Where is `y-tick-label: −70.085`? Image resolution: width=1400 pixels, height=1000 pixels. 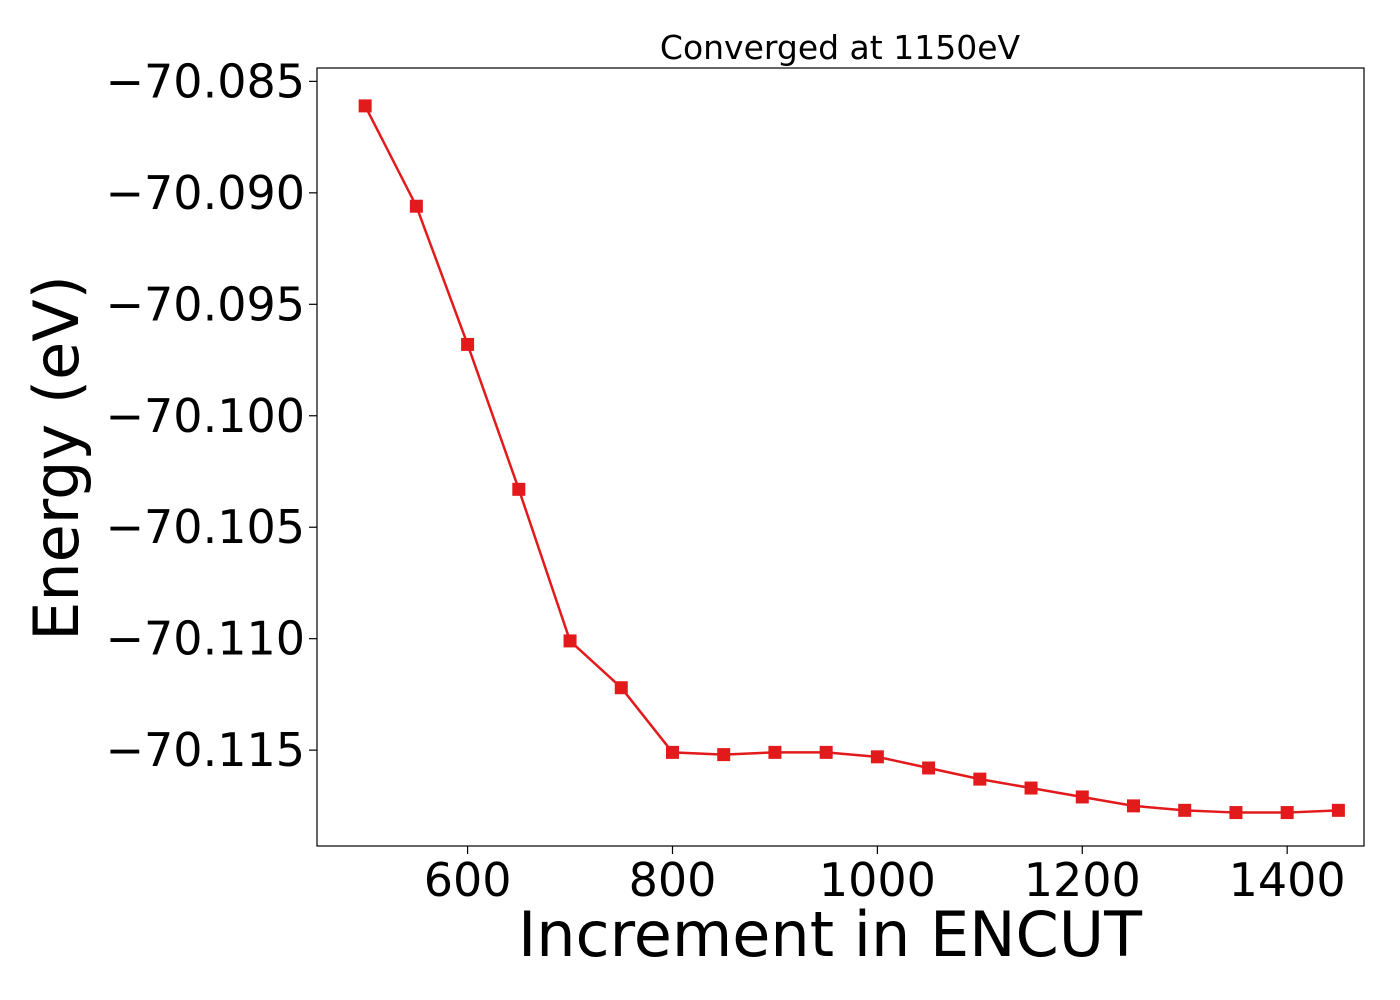
y-tick-label: −70.085 is located at coordinates (206, 81).